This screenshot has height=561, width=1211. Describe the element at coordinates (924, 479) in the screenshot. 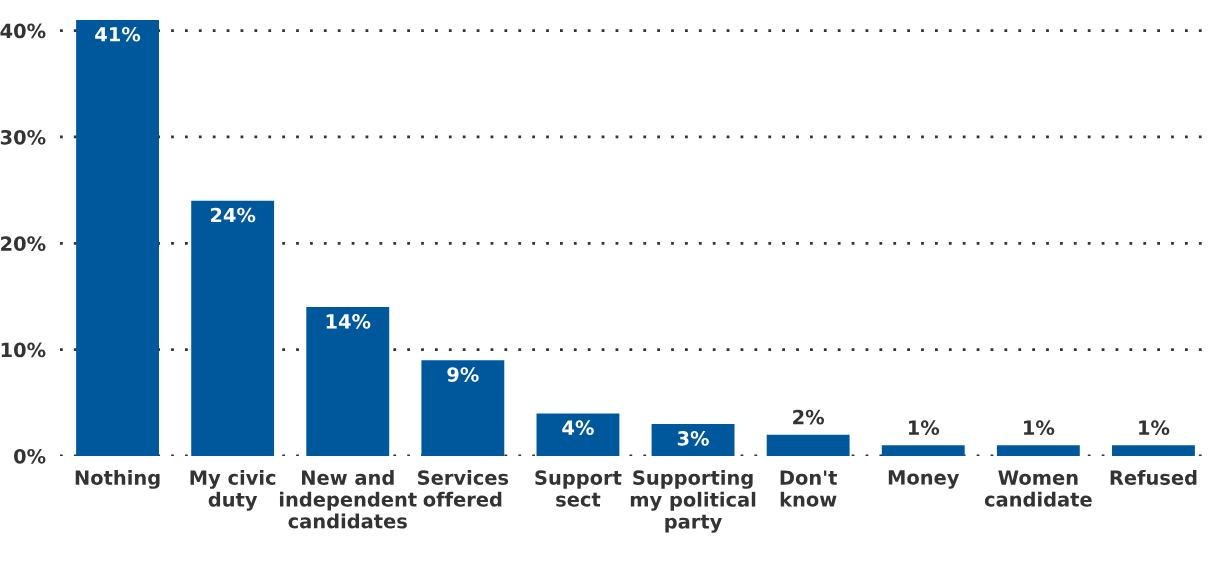

I see `x-tick-label: Money` at that location.